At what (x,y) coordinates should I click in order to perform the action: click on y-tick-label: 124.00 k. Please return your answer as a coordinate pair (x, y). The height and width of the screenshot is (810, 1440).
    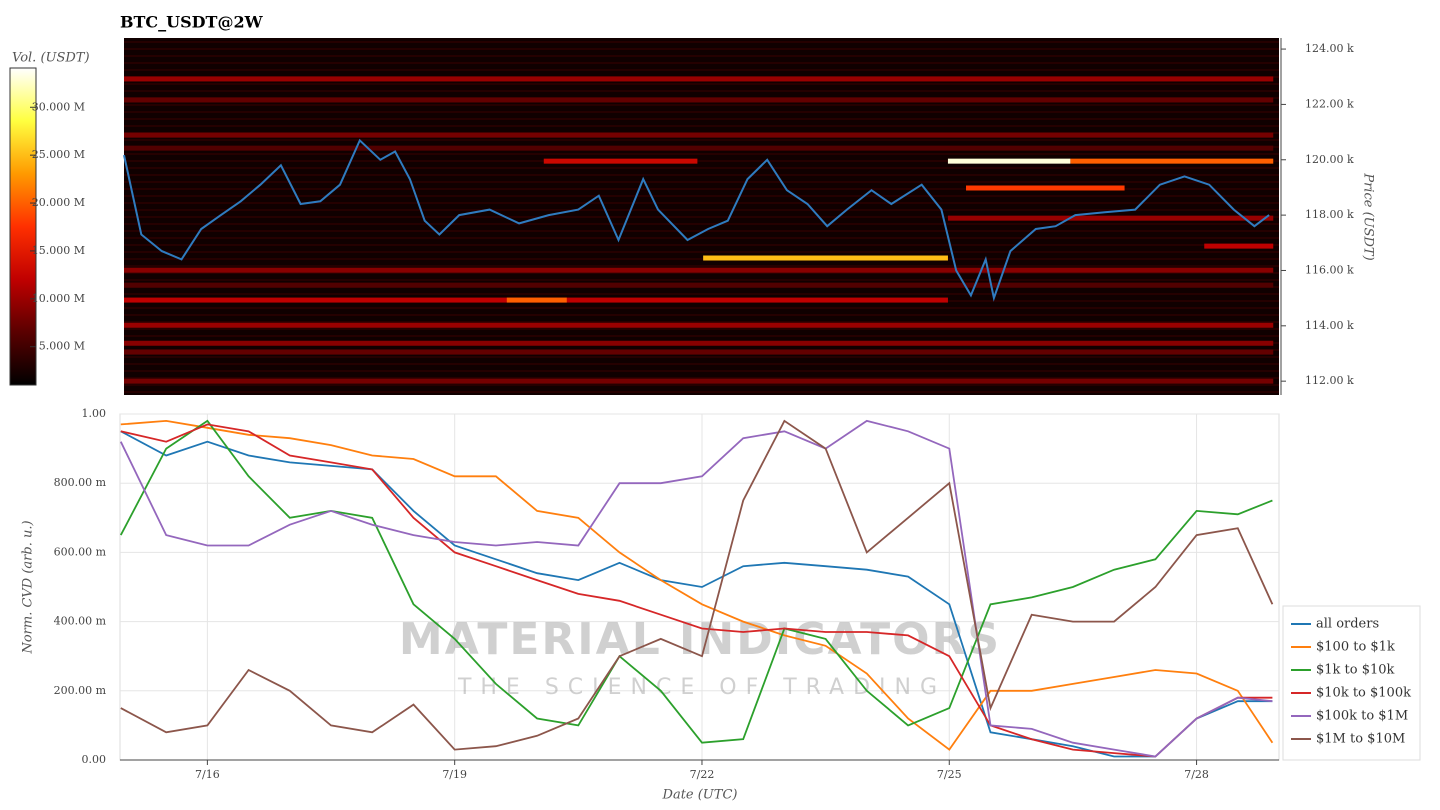
    Looking at the image, I should click on (1329, 48).